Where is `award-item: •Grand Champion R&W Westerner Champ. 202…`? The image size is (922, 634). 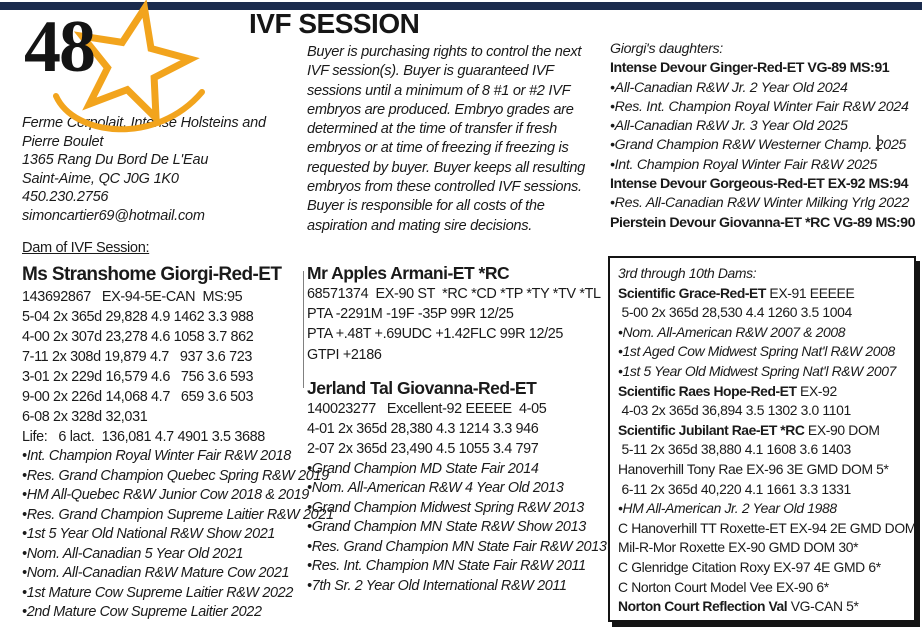
award-item: •Grand Champion R&W Westerner Champ. 202… is located at coordinates (758, 145).